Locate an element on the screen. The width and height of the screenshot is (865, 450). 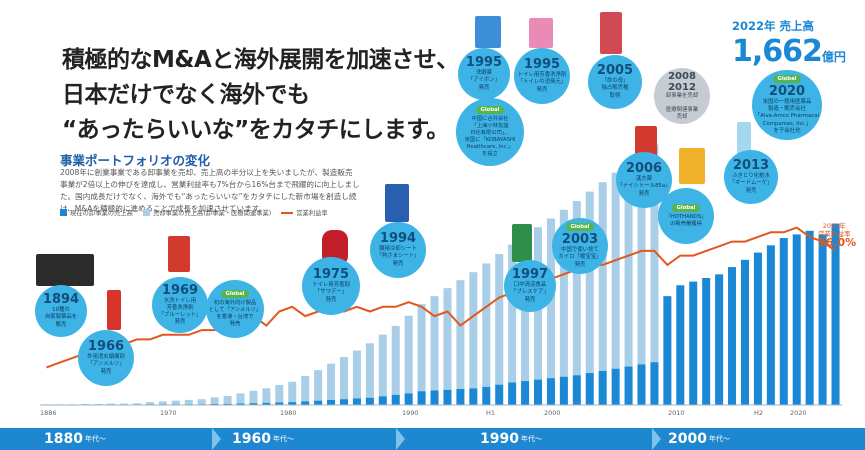
bar-divested-1955 is located at coordinates (227, 399).